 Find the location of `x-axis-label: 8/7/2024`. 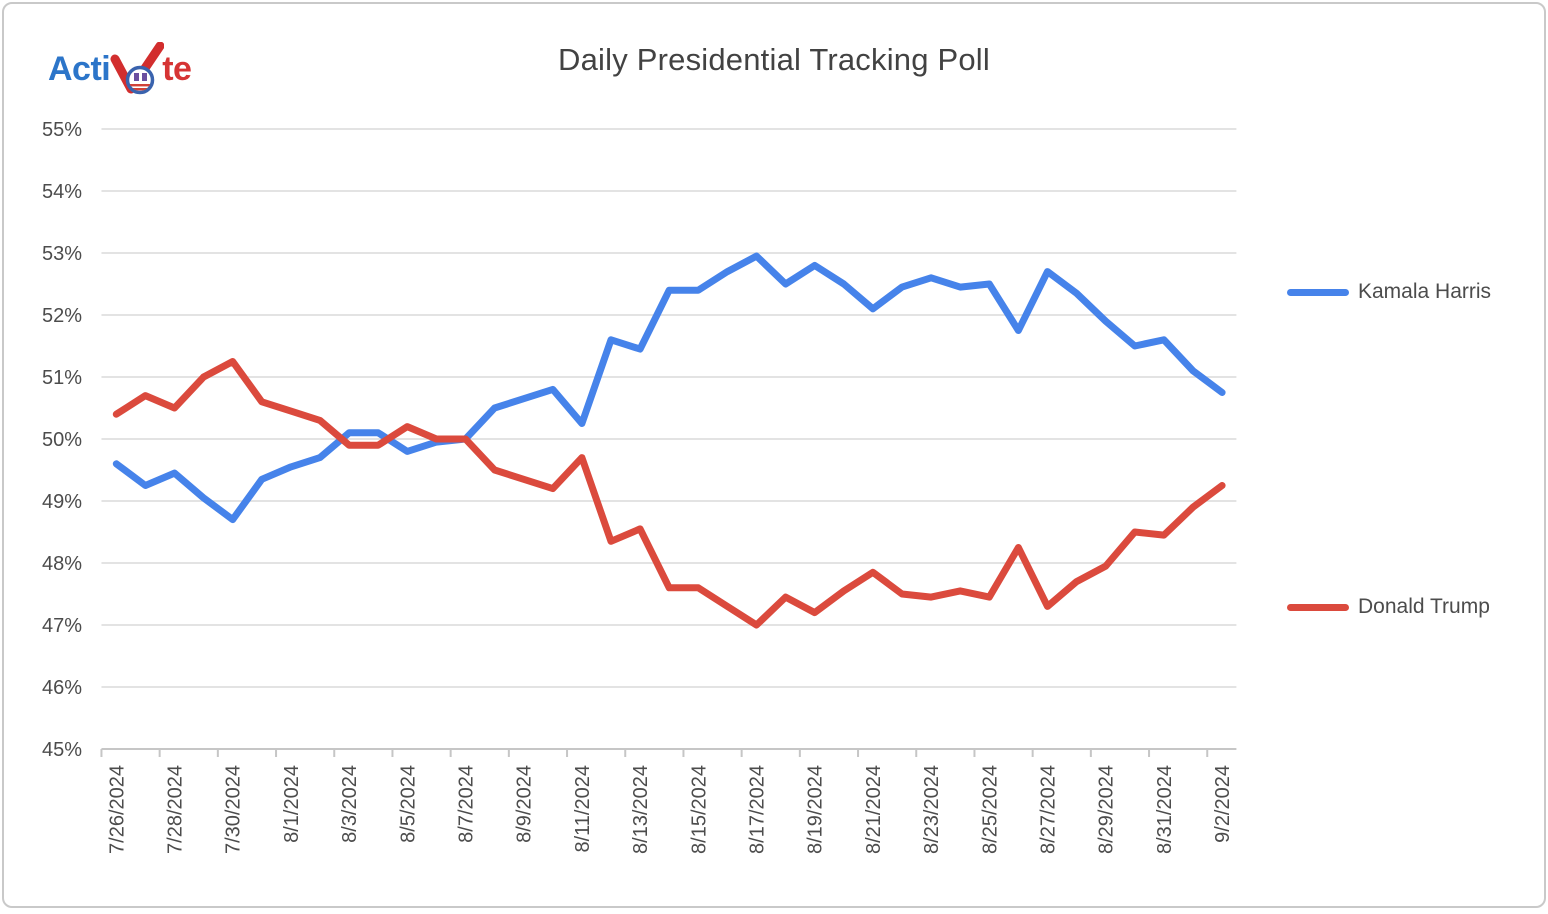

x-axis-label: 8/7/2024 is located at coordinates (467, 804).